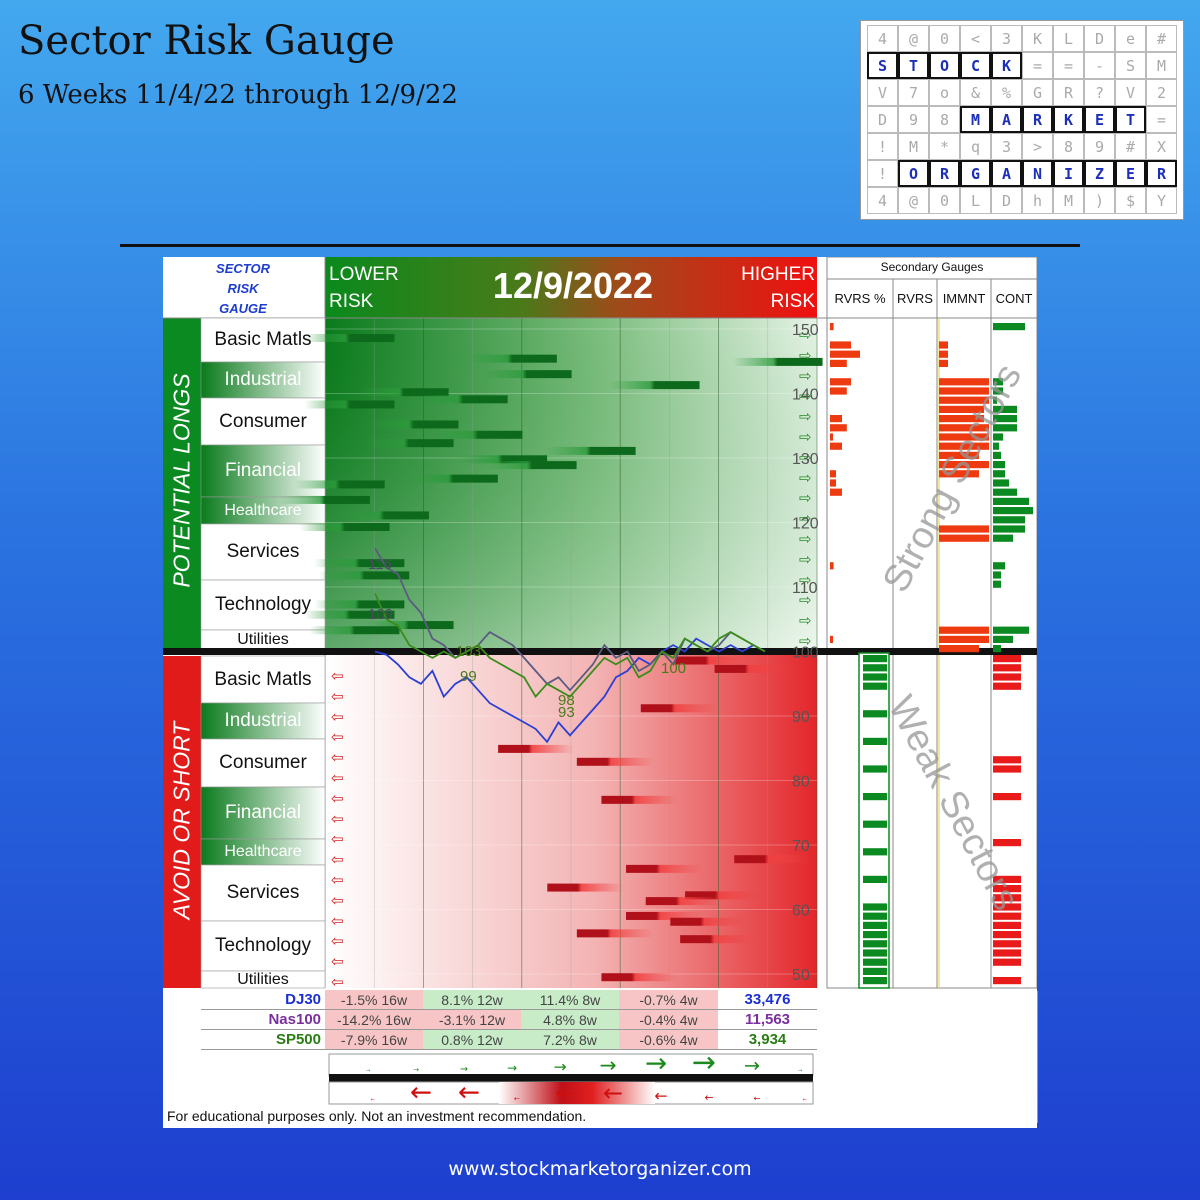 Image resolution: width=1200 pixels, height=1200 pixels. I want to click on logo-letter: A, so click(1006, 119).